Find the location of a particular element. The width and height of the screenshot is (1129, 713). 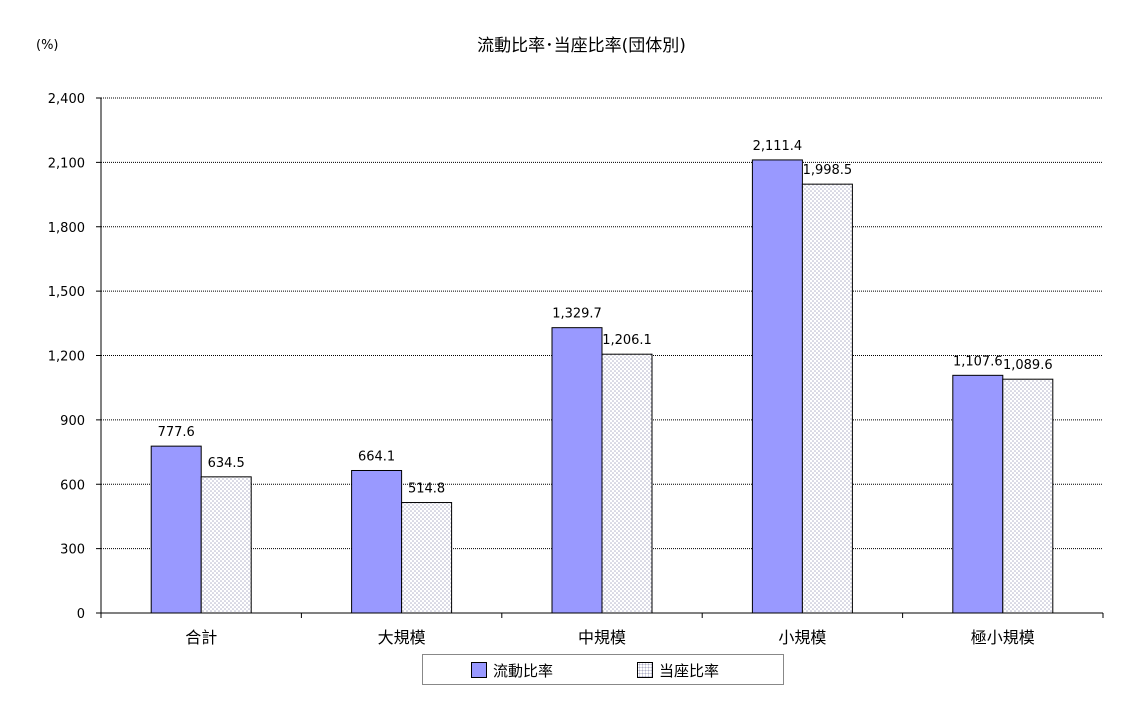

y-tick-label: 300 is located at coordinates (72, 550).